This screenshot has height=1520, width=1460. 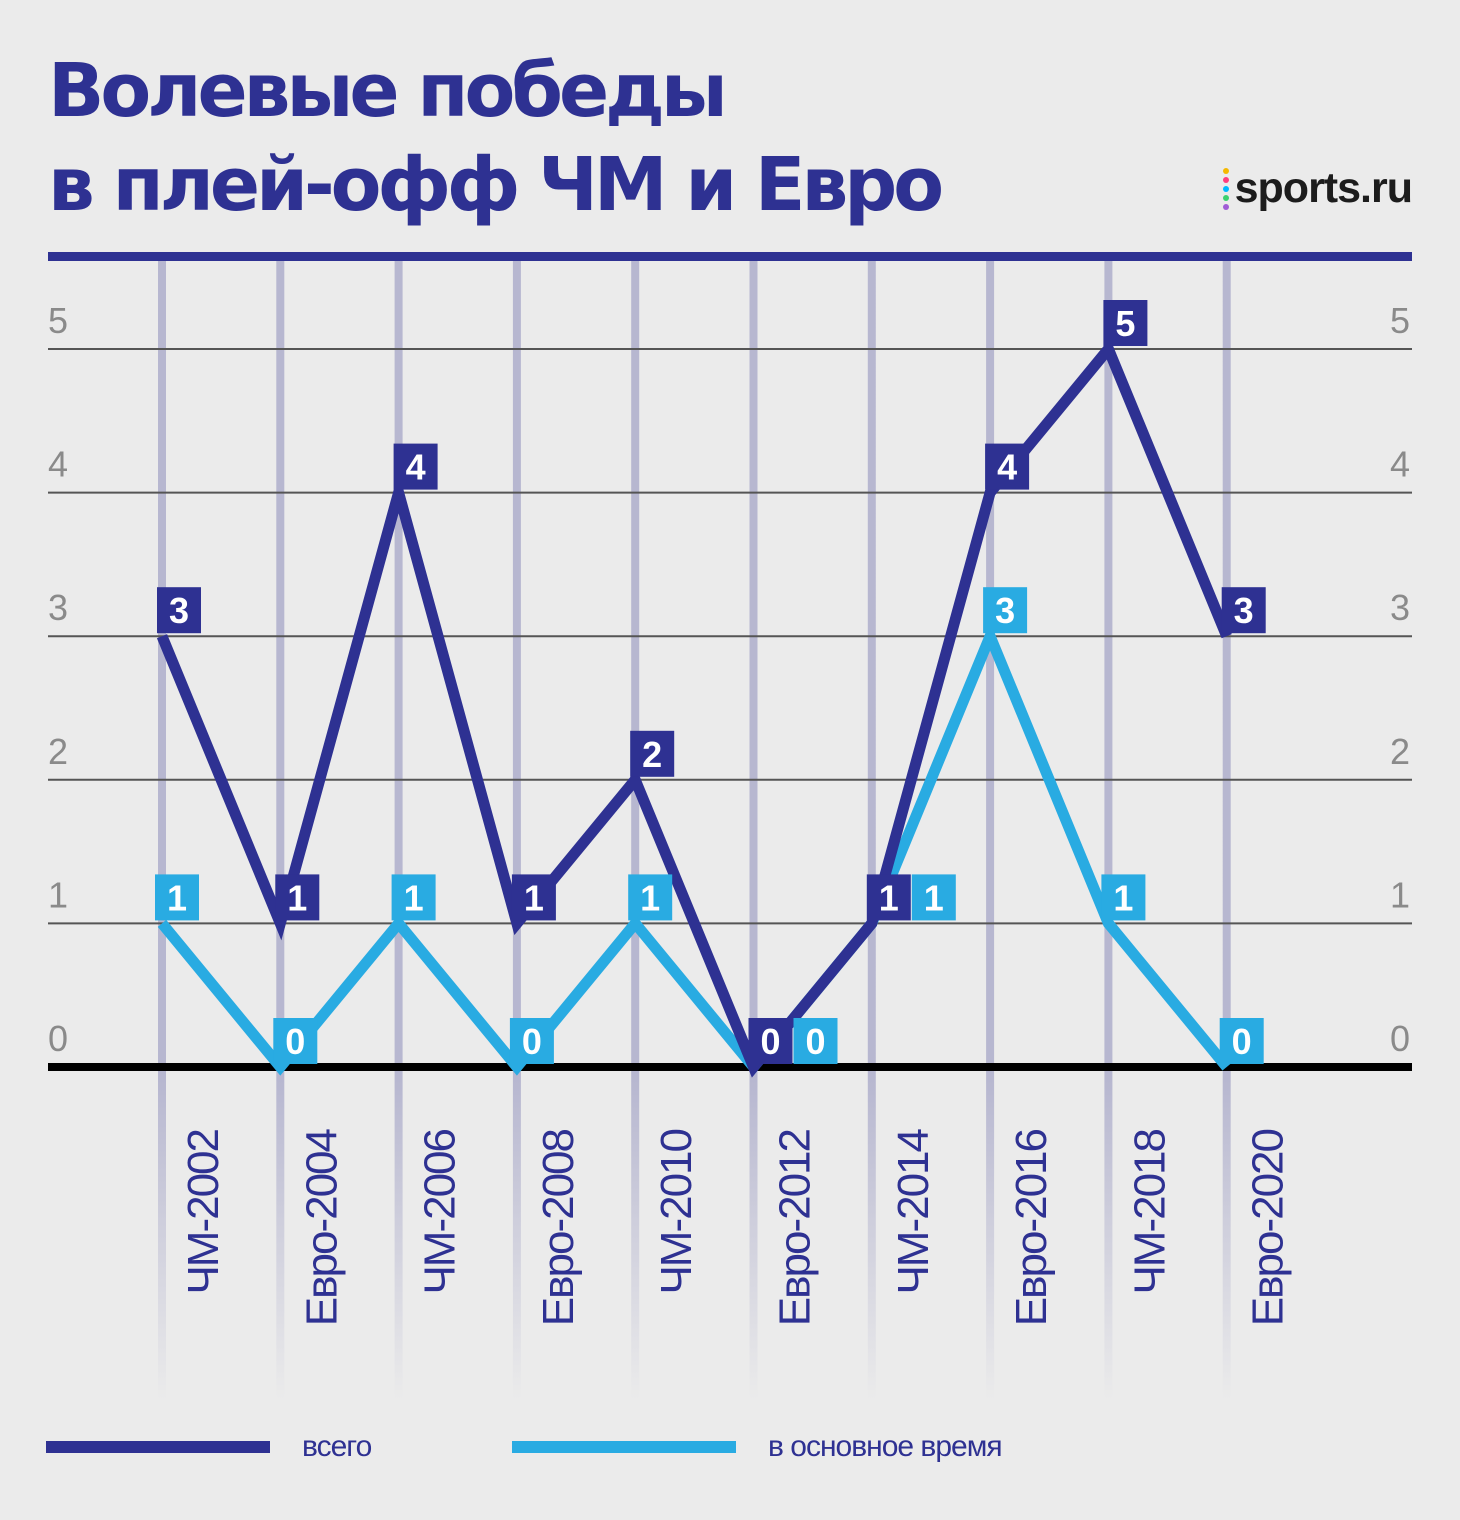 What do you see at coordinates (1400, 607) in the screenshot?
I see `y-tick-right: 3` at bounding box center [1400, 607].